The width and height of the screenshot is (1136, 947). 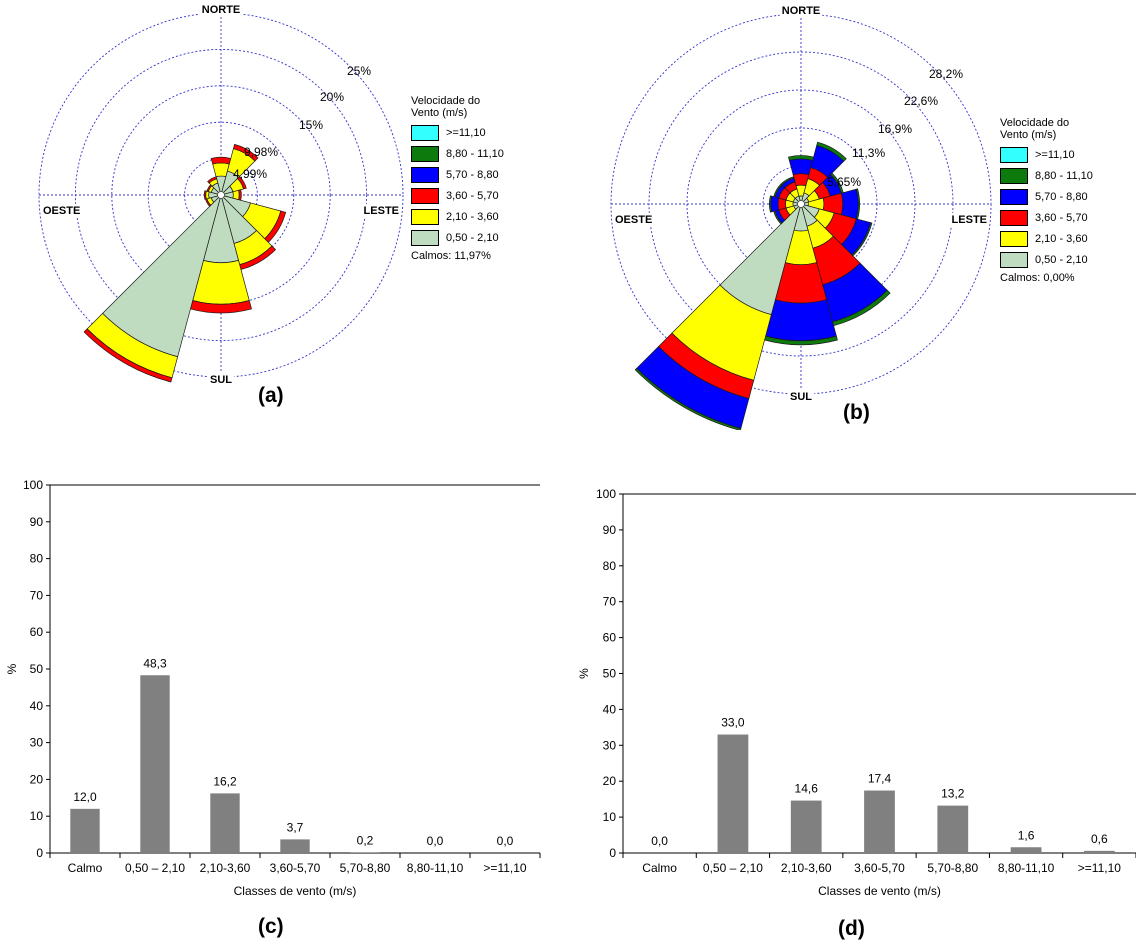 I want to click on legend-a-item: 0,50 - 2,10, so click(x=455, y=238).